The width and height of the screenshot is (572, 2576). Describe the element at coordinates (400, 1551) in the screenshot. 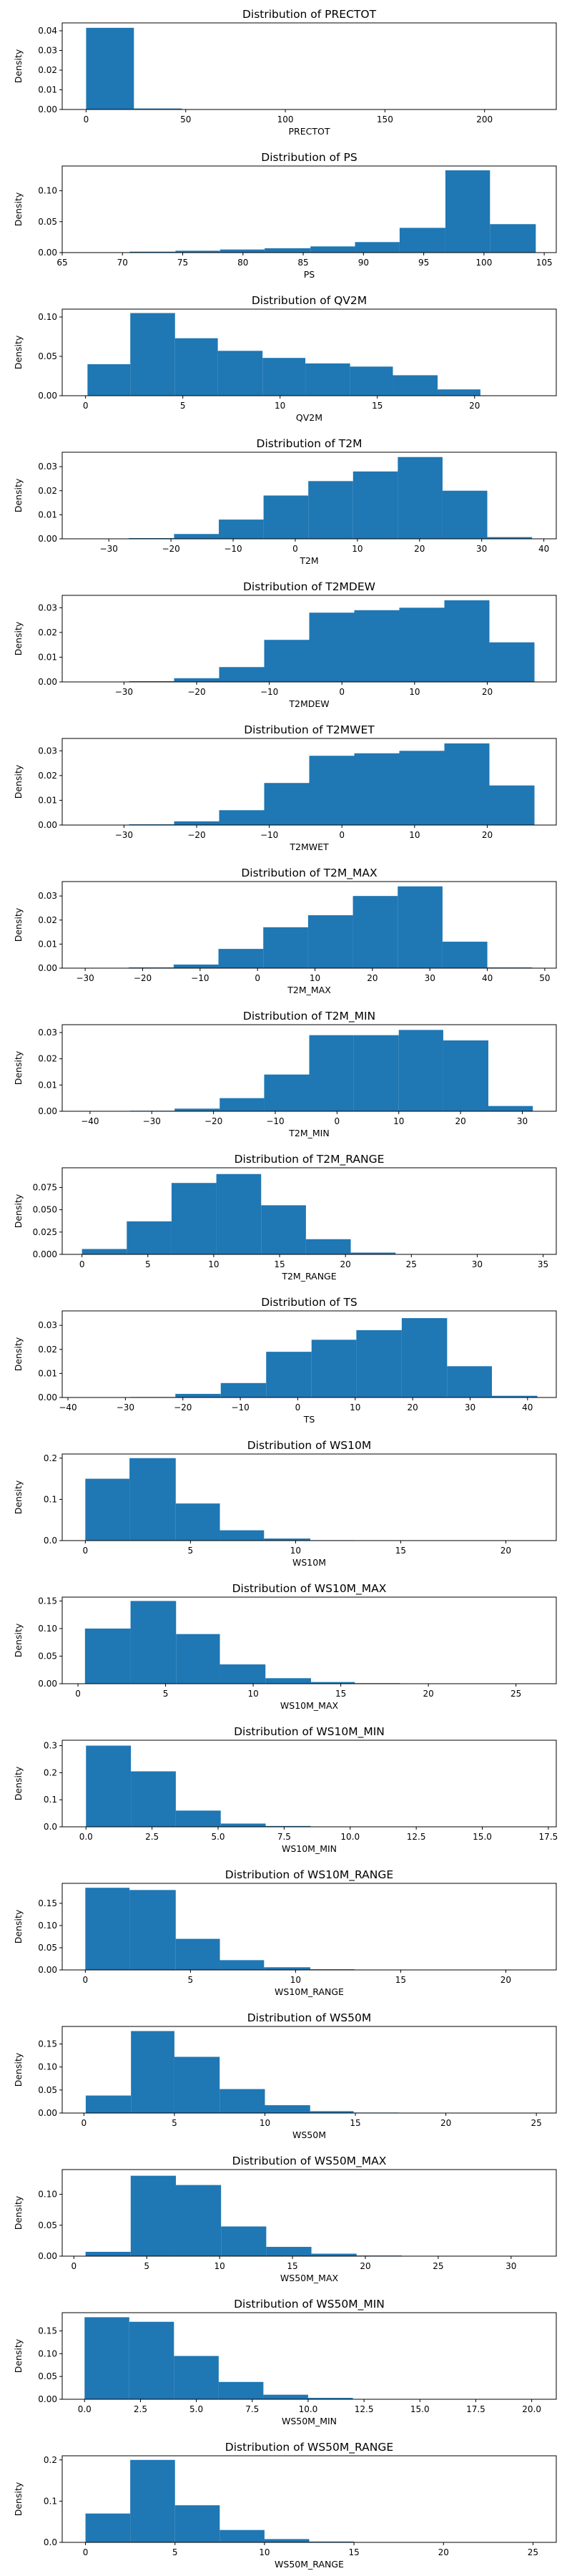

I see `x-tick-label: 15` at that location.